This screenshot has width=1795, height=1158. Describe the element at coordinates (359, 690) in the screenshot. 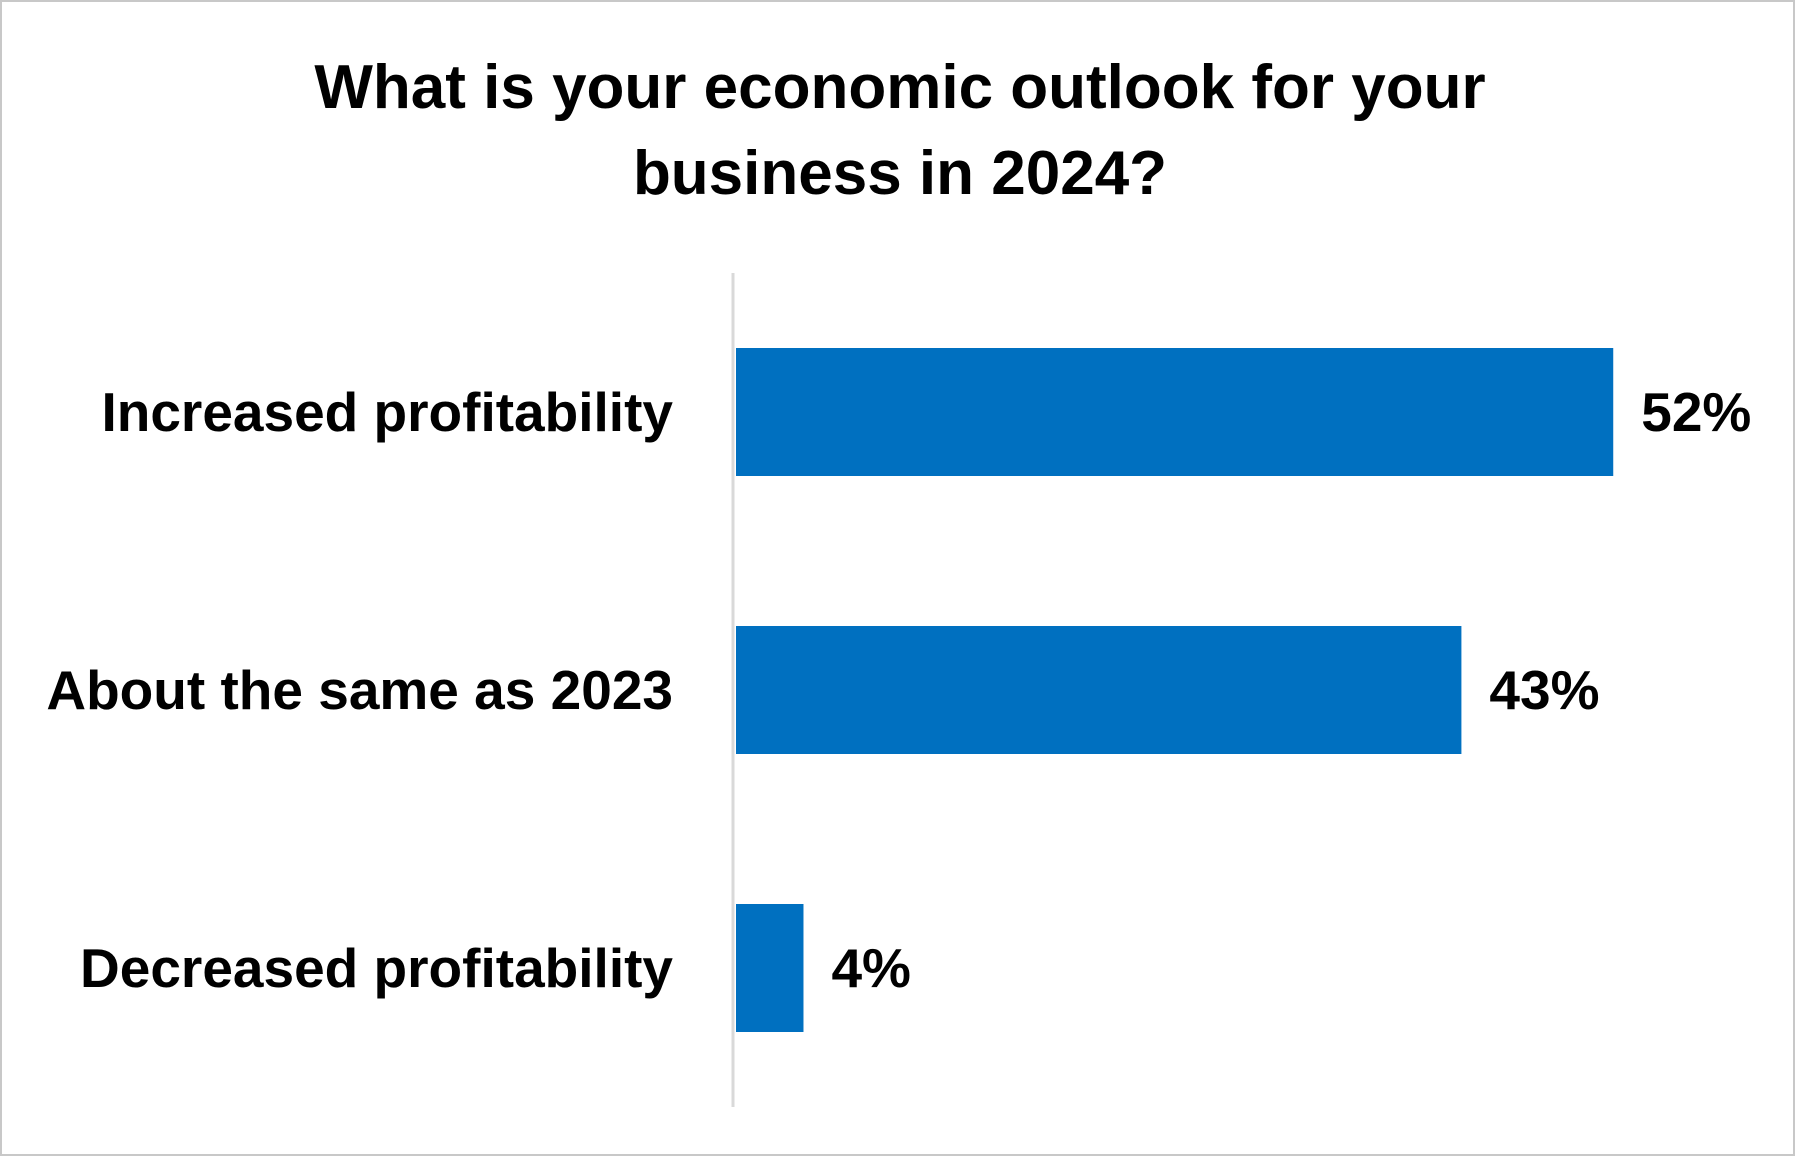

I see `category-label-about-the-same-as-2023: About the same as 2023` at that location.